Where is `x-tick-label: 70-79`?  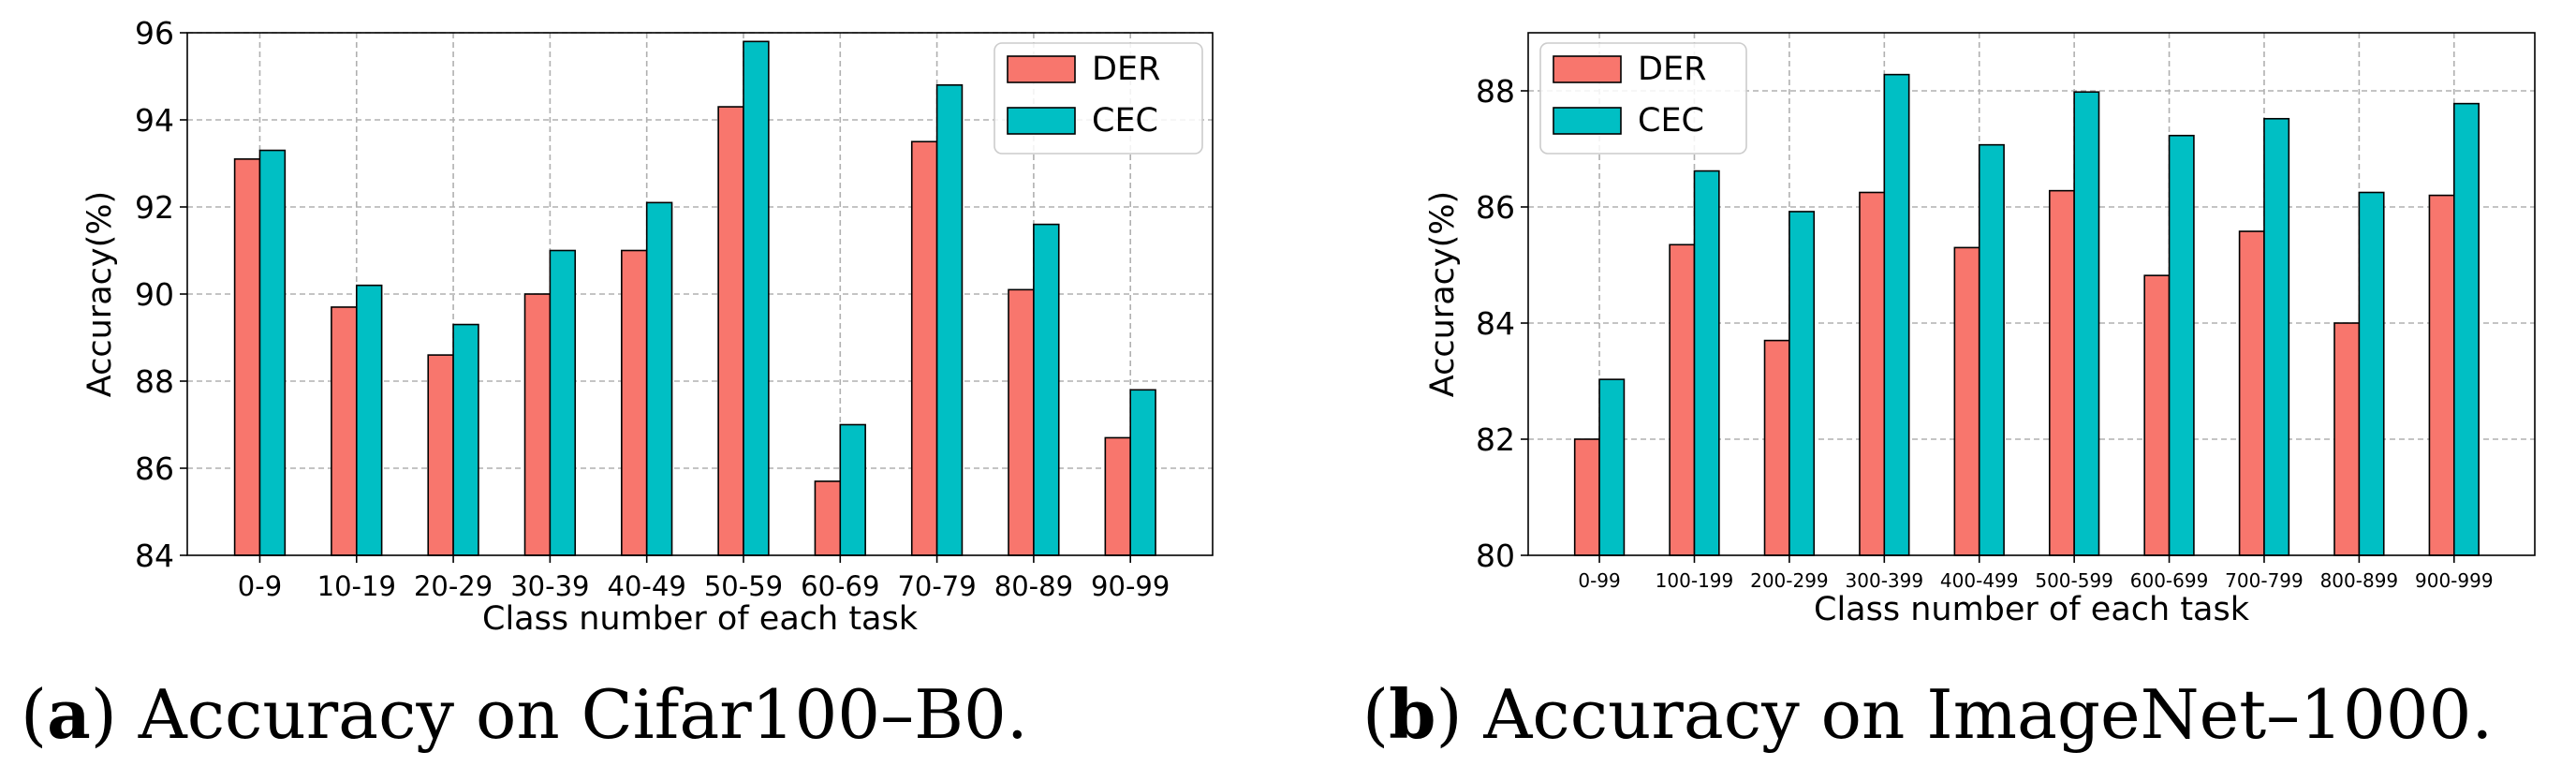 x-tick-label: 70-79 is located at coordinates (936, 586).